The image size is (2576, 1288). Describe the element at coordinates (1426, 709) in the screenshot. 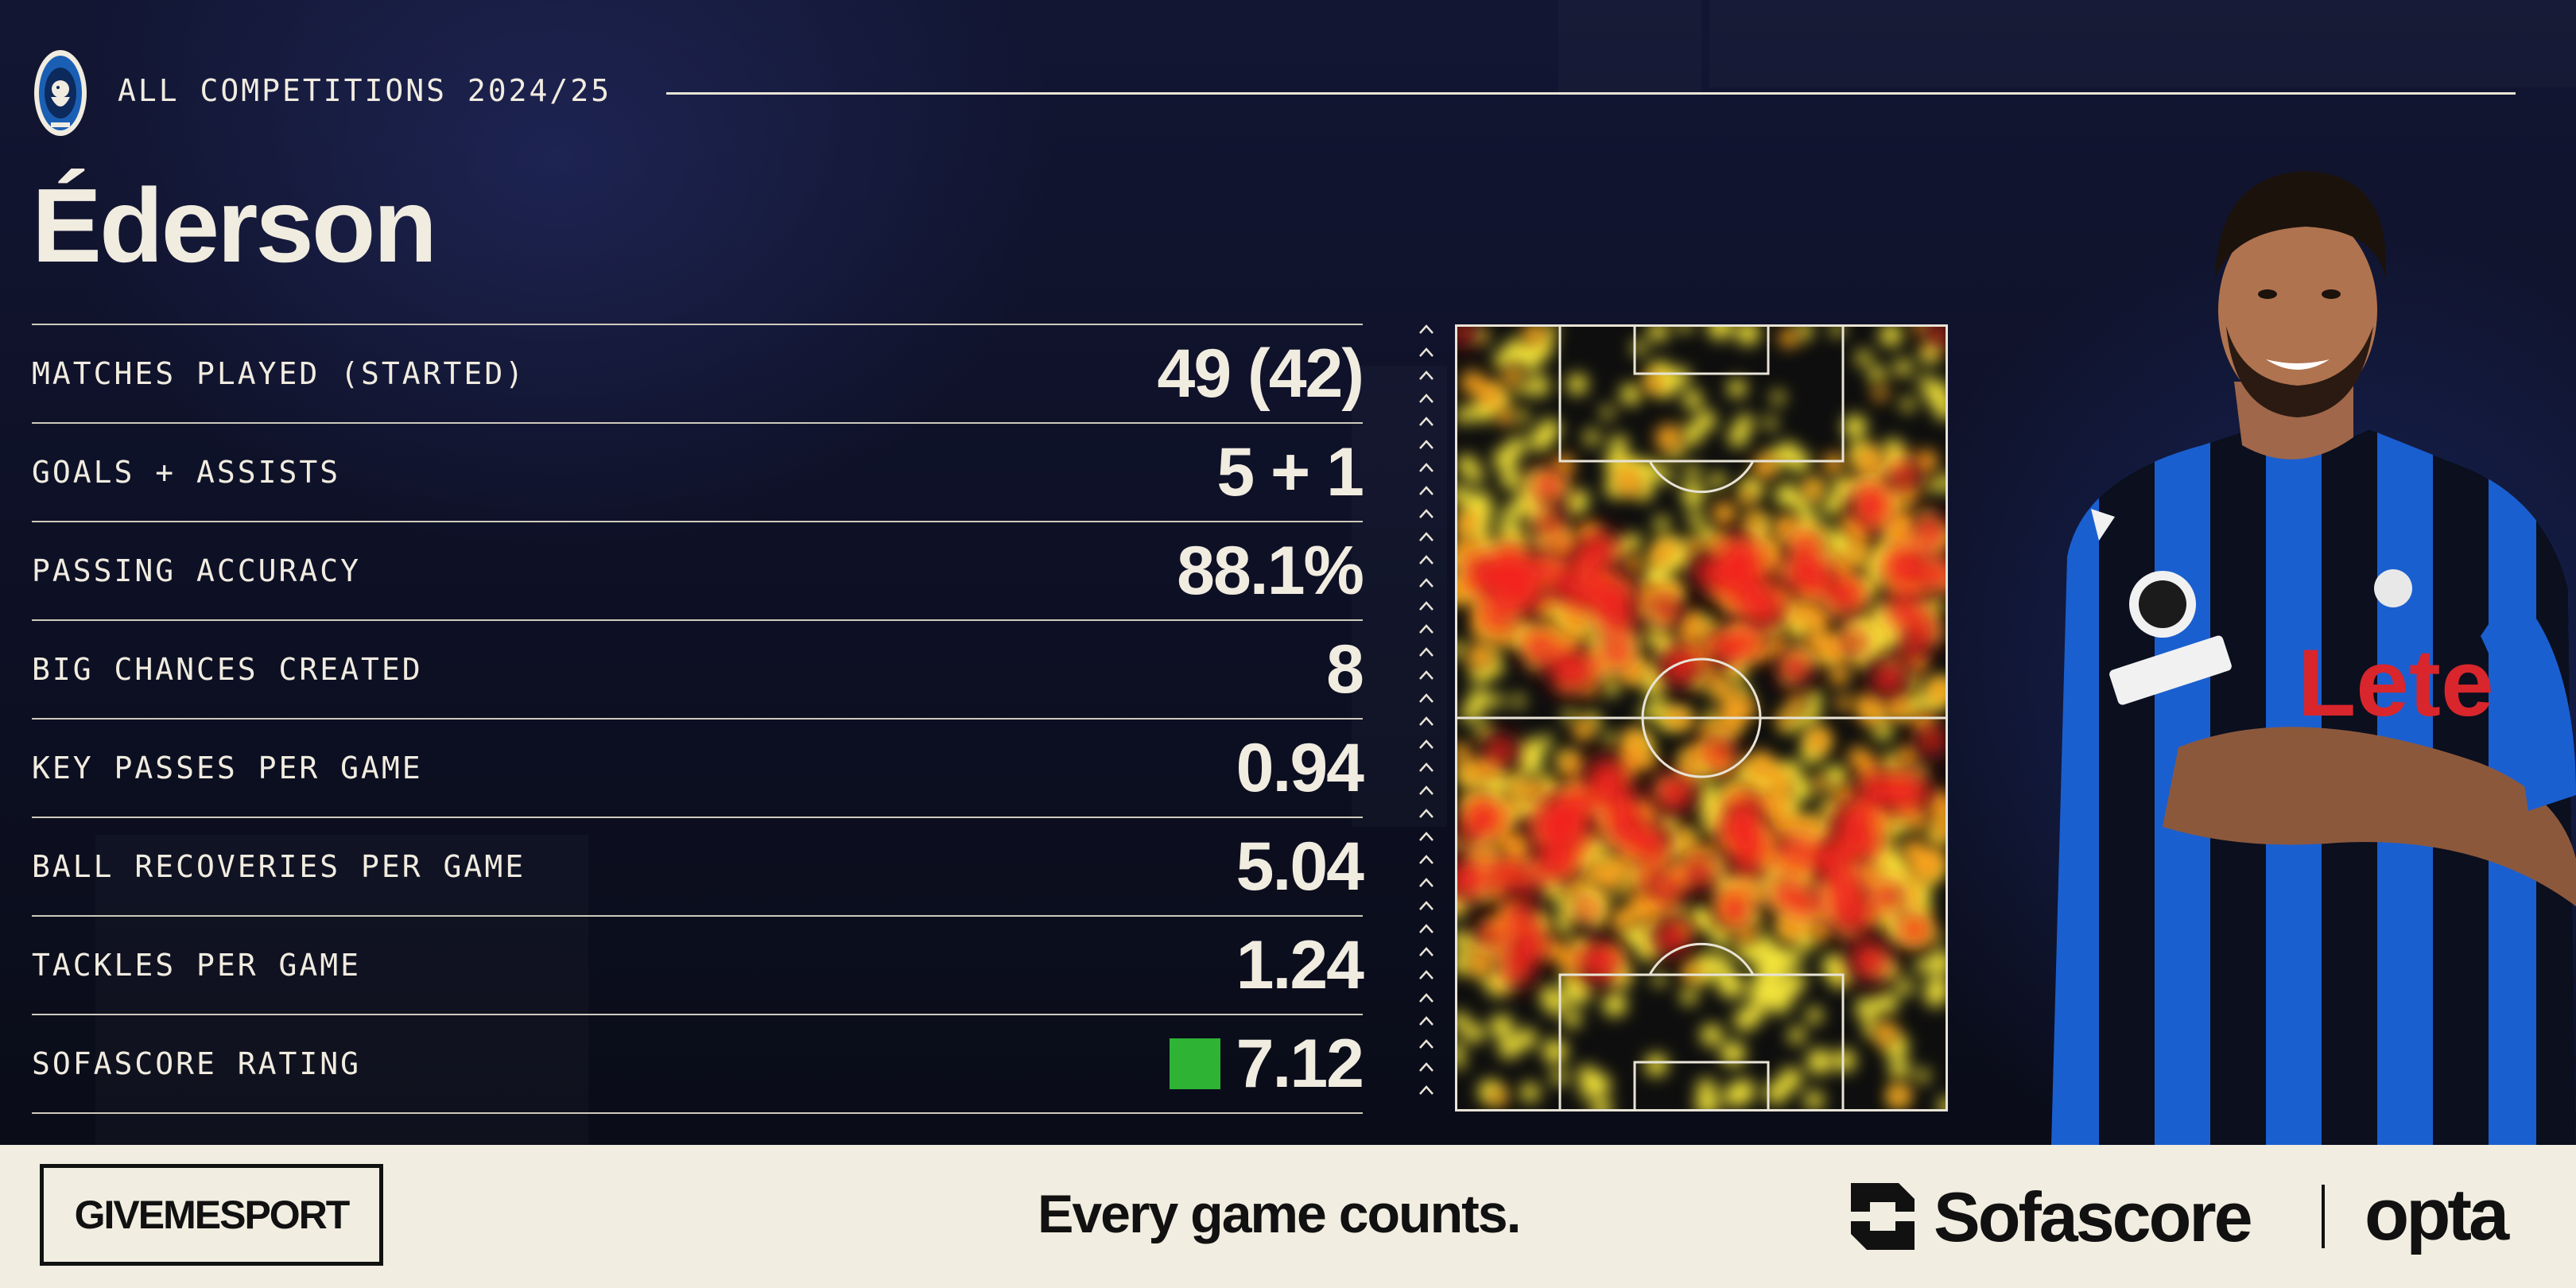

I see `attack-direction-arrows-icon` at that location.